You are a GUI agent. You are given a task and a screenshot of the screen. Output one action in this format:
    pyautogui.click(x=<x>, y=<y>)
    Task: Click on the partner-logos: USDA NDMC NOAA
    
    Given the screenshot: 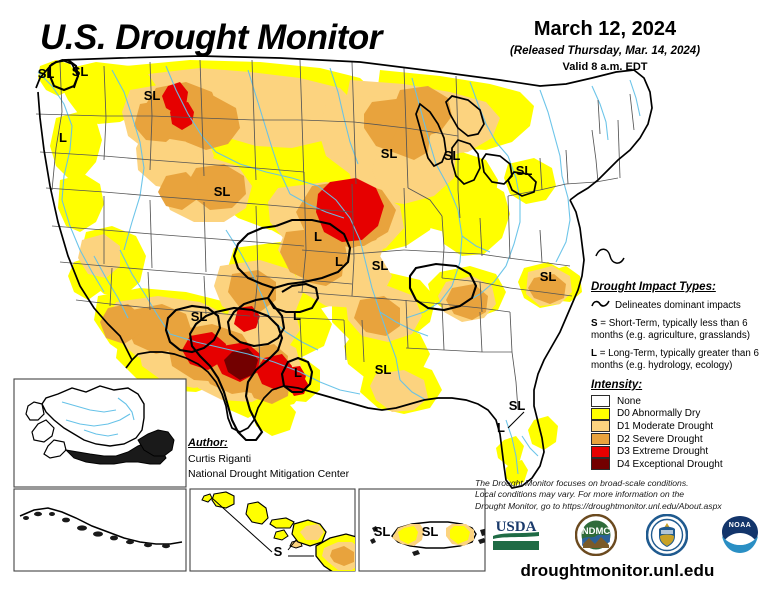 What is the action you would take?
    pyautogui.click(x=624, y=535)
    